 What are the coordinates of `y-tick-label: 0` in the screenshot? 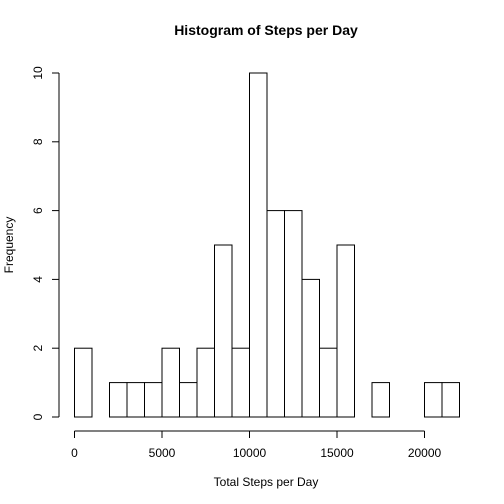 It's located at (38, 416).